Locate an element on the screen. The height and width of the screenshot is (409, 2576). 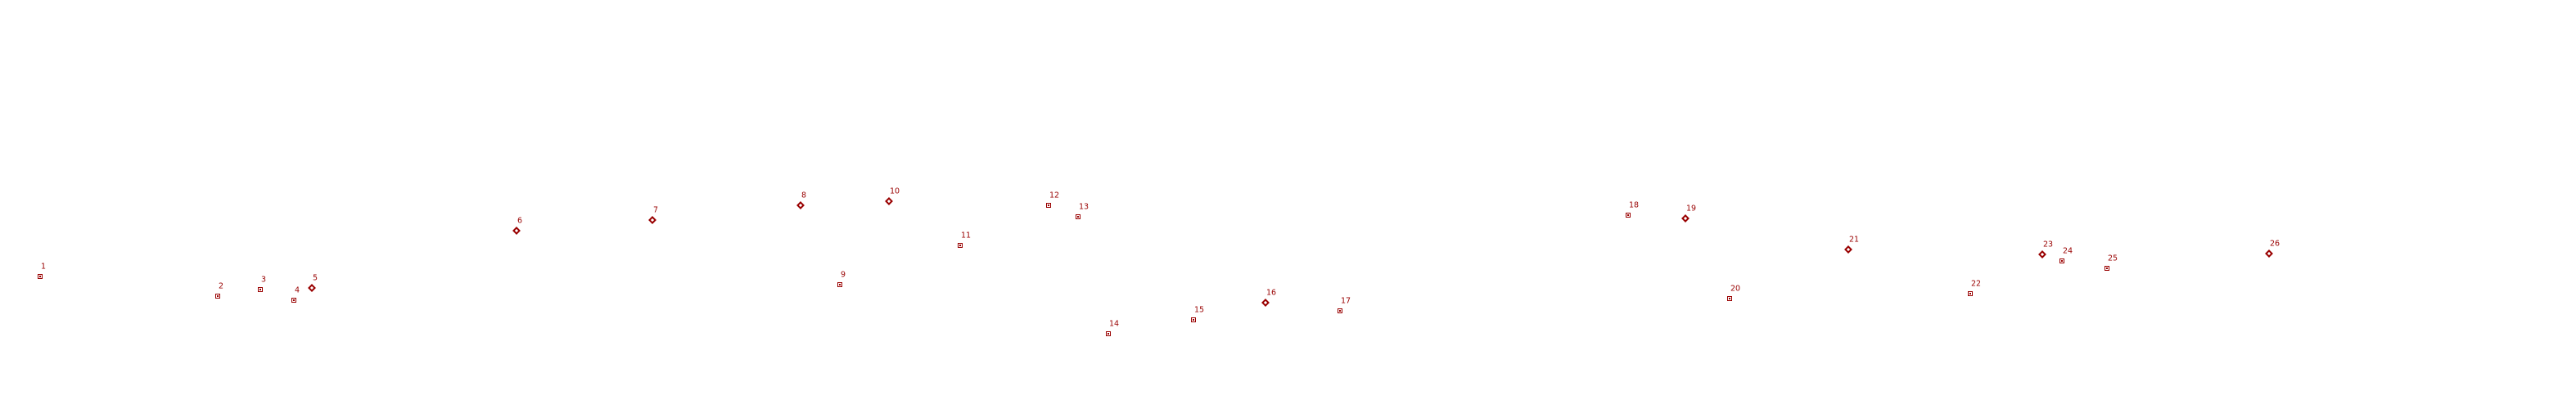
marker-label: 7 is located at coordinates (656, 210).